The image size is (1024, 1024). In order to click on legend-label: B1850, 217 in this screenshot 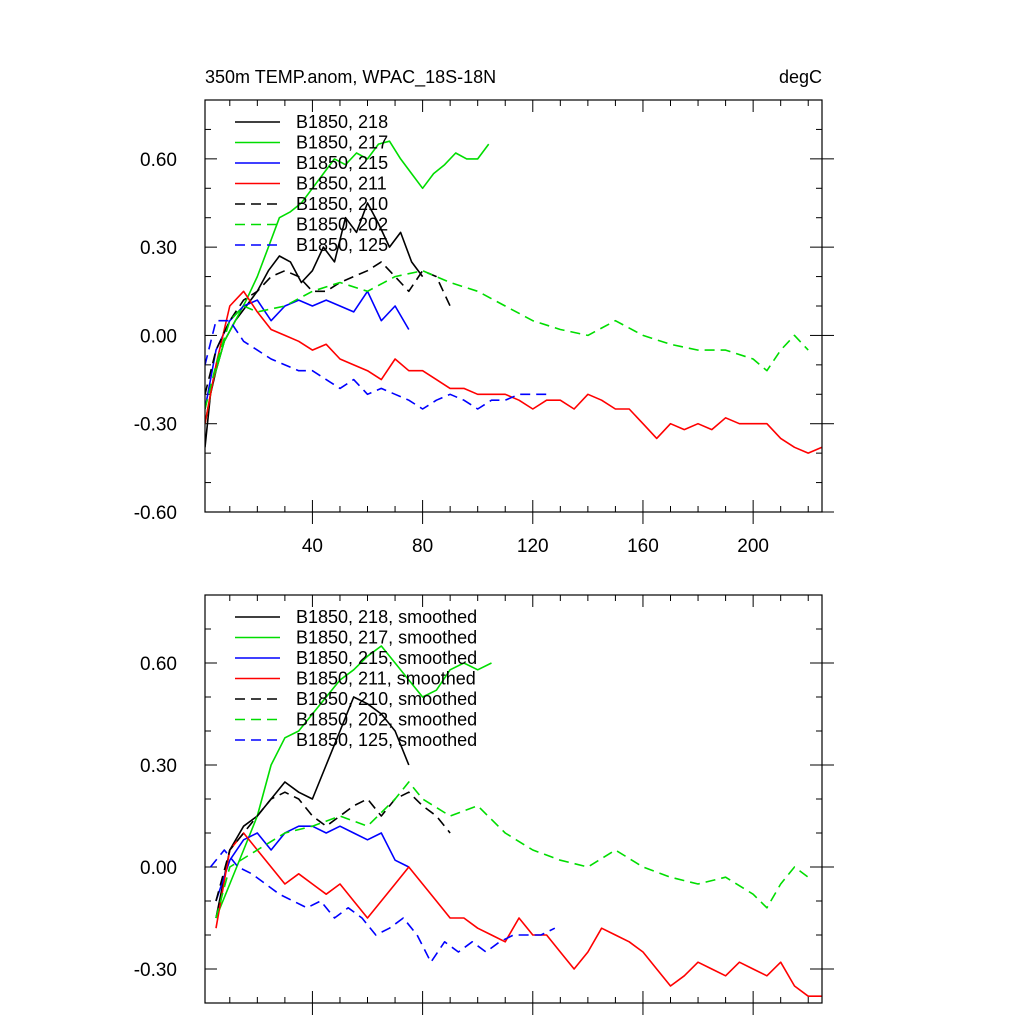, I will do `click(342, 143)`.